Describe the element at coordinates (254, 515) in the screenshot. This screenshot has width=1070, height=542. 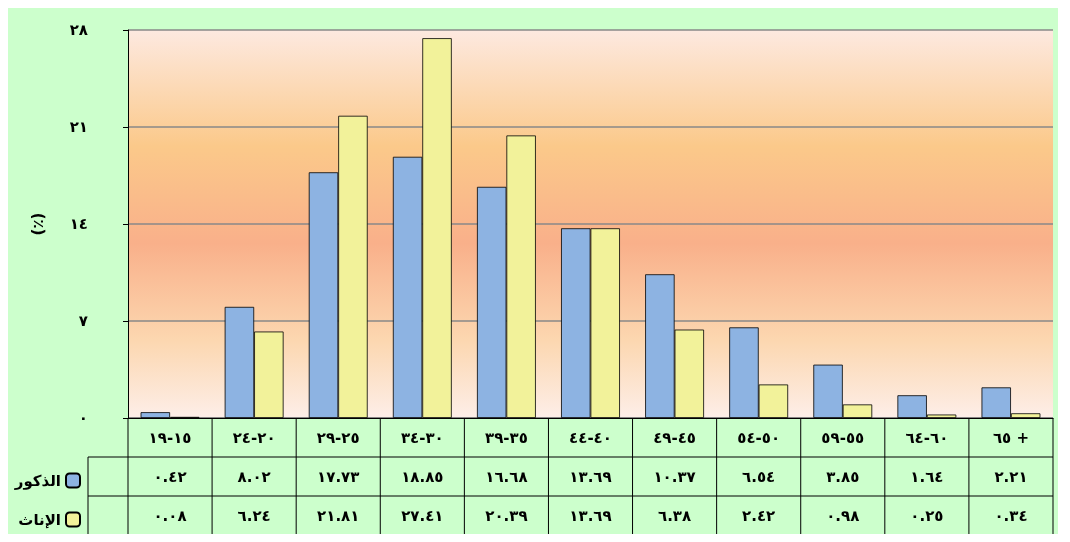
I see `data-label: ٦.٢٤` at that location.